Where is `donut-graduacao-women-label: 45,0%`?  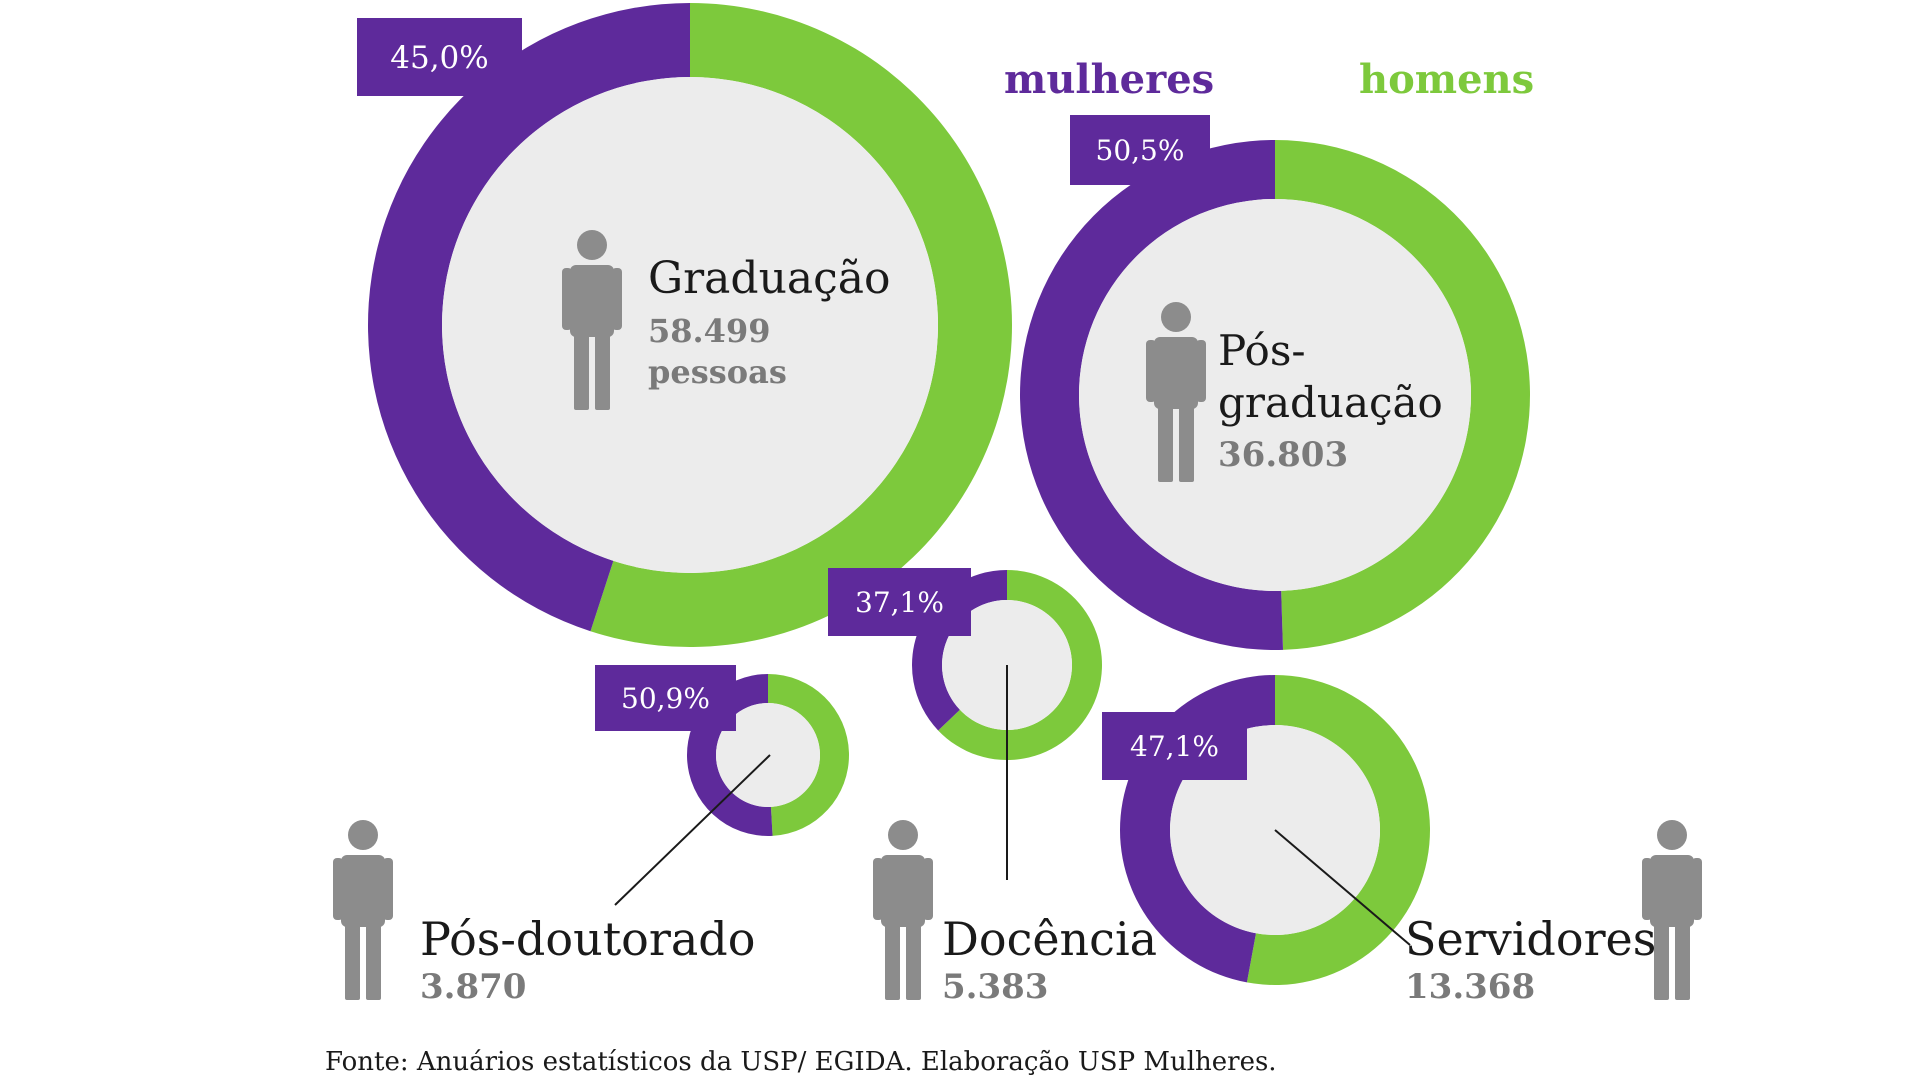 donut-graduacao-women-label: 45,0% is located at coordinates (439, 57).